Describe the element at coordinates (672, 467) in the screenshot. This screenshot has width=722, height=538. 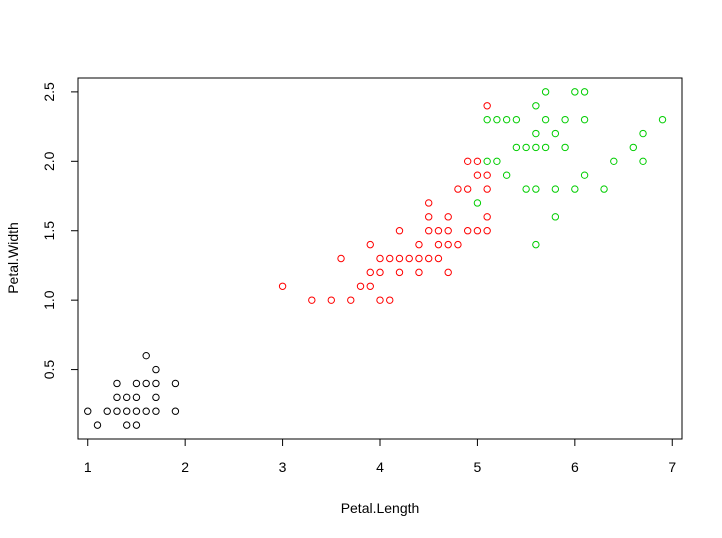
I see `x-tick-label: 7` at that location.